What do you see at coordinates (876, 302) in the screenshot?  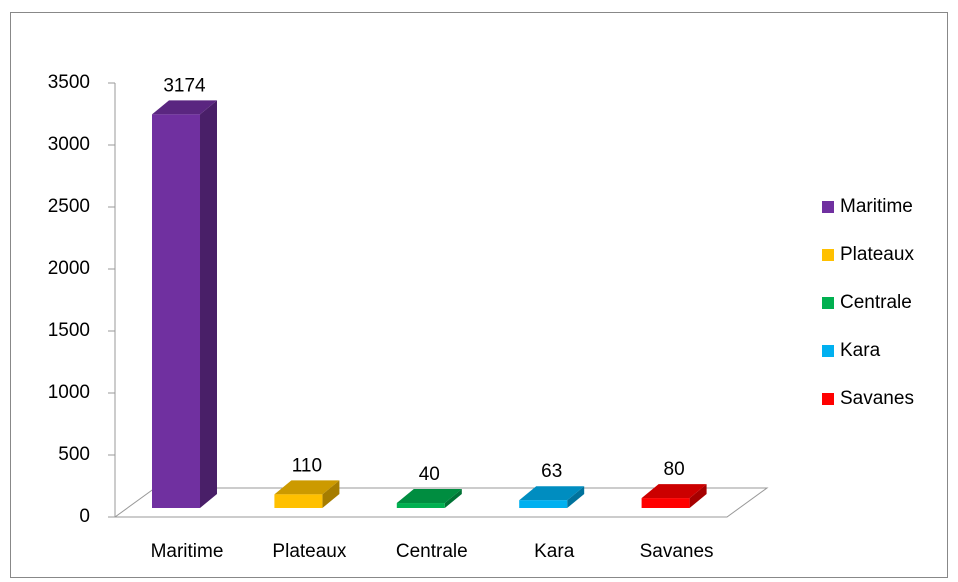 I see `legend-label: Centrale` at bounding box center [876, 302].